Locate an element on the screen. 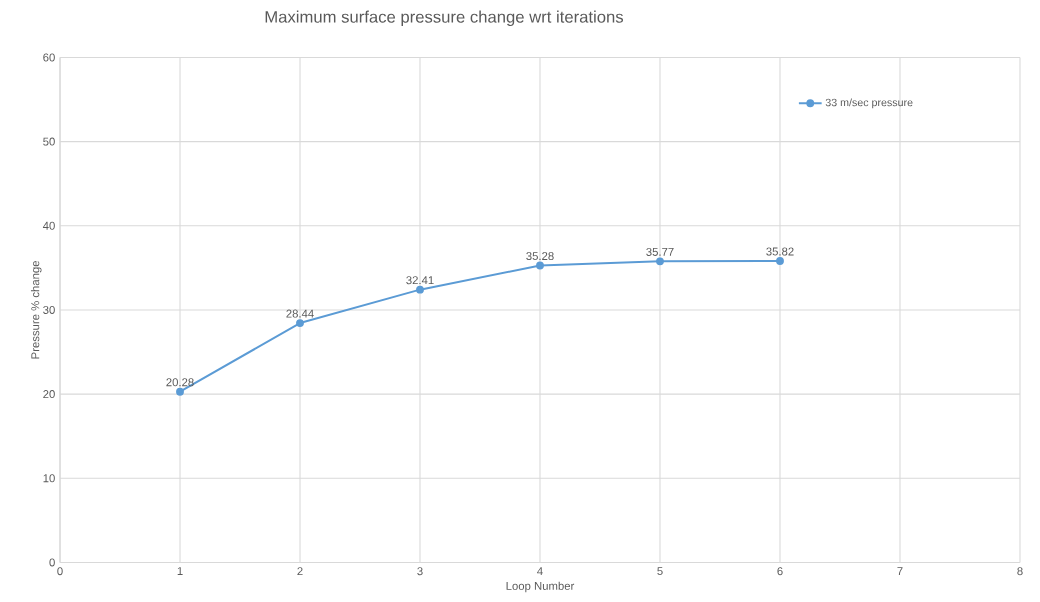 The width and height of the screenshot is (1040, 602). y-tick-label: 10 is located at coordinates (49, 478).